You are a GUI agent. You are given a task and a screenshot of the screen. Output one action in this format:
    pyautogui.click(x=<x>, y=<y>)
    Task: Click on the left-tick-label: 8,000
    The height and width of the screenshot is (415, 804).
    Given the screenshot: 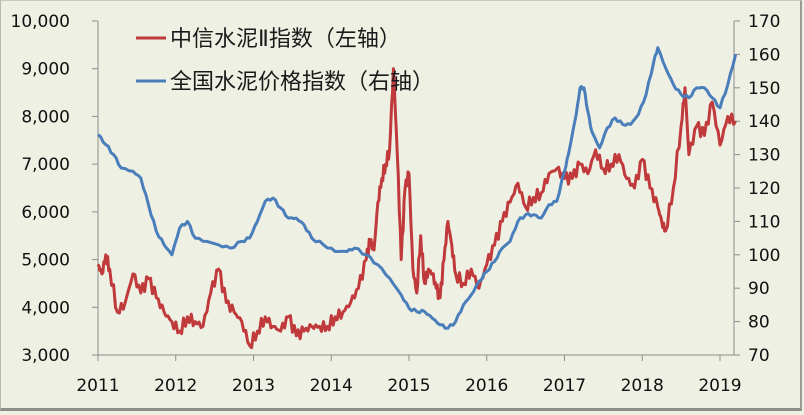 What is the action you would take?
    pyautogui.click(x=45, y=117)
    